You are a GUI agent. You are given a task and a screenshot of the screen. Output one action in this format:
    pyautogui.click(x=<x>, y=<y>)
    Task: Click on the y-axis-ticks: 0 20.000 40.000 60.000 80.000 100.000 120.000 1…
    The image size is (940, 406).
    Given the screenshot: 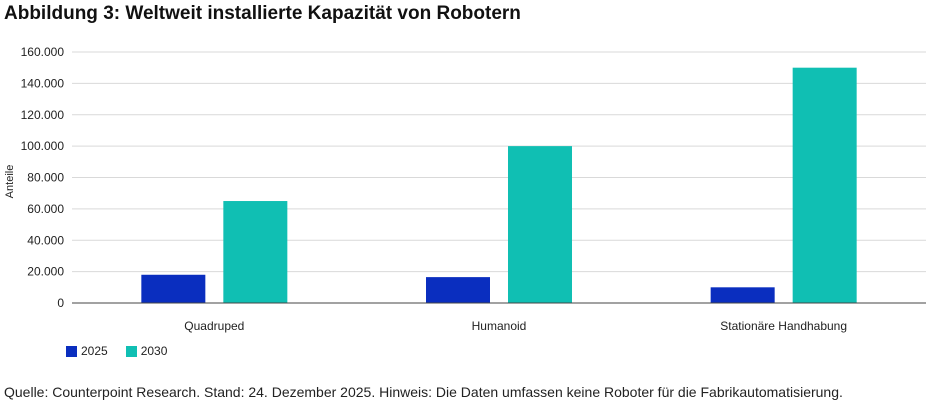 What is the action you would take?
    pyautogui.click(x=43, y=177)
    